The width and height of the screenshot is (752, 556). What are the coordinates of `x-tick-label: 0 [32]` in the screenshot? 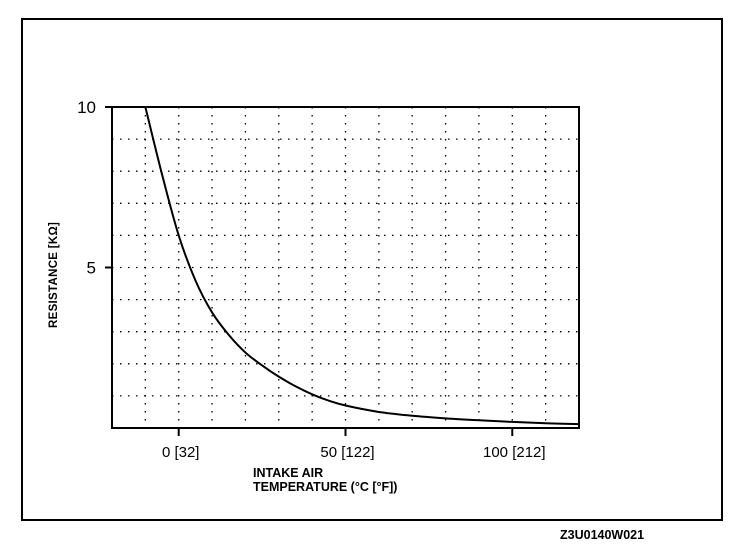 It's located at (181, 452).